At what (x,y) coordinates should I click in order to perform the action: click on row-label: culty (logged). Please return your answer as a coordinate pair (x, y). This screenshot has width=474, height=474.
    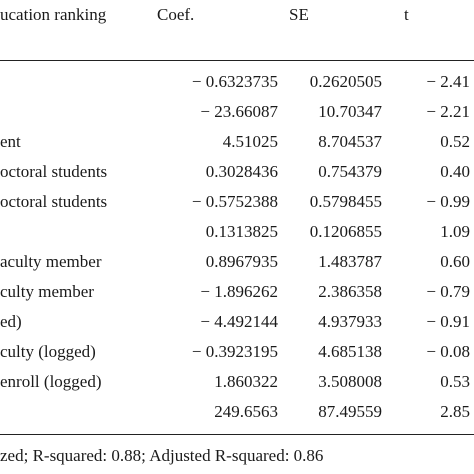
    Looking at the image, I should click on (48, 351).